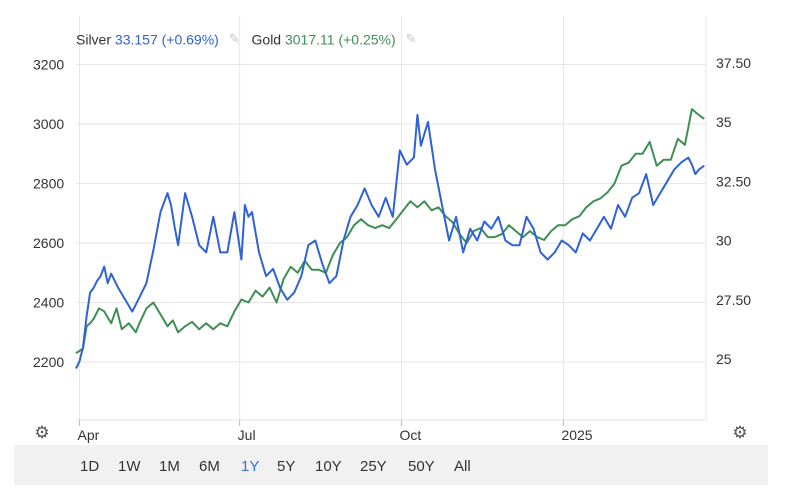 This screenshot has height=490, width=792. What do you see at coordinates (421, 466) in the screenshot?
I see `range-button-50y: 50Y` at bounding box center [421, 466].